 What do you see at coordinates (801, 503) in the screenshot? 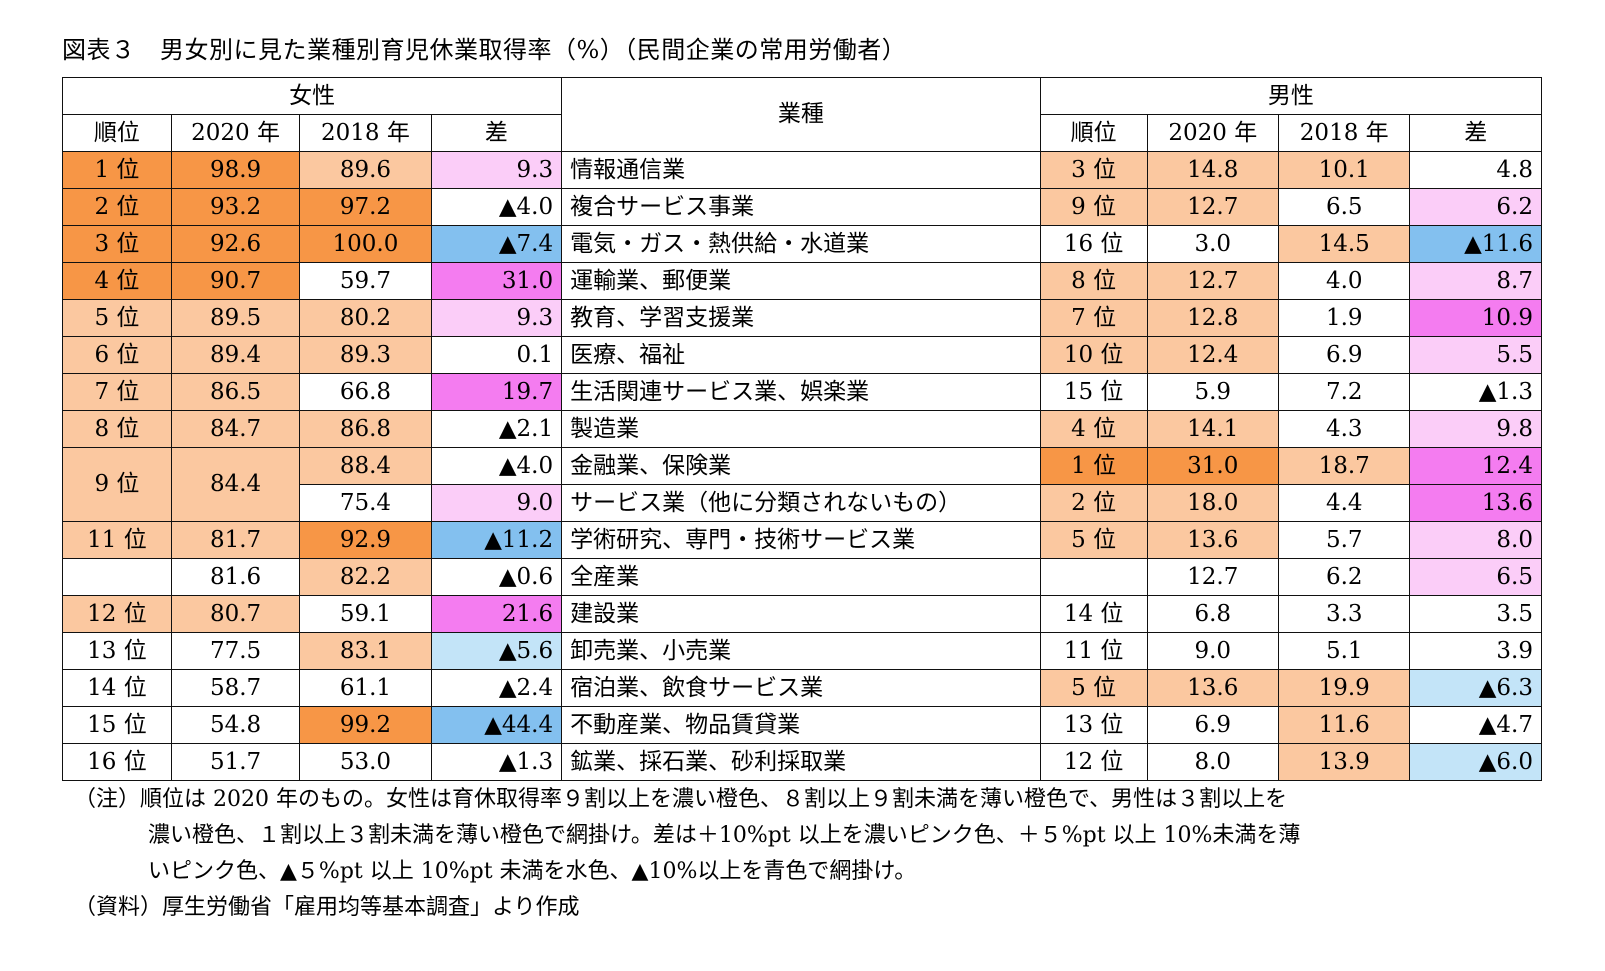
I see `industry-name: サービス業（他に分類されないもの）` at bounding box center [801, 503].